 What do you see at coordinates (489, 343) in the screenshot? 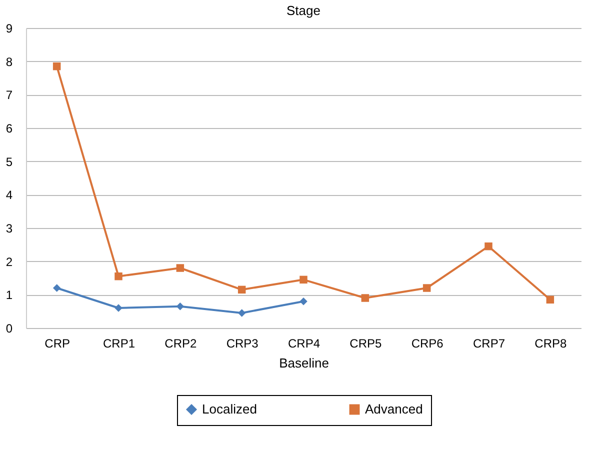
I see `x-tick-label: CRP7` at bounding box center [489, 343].